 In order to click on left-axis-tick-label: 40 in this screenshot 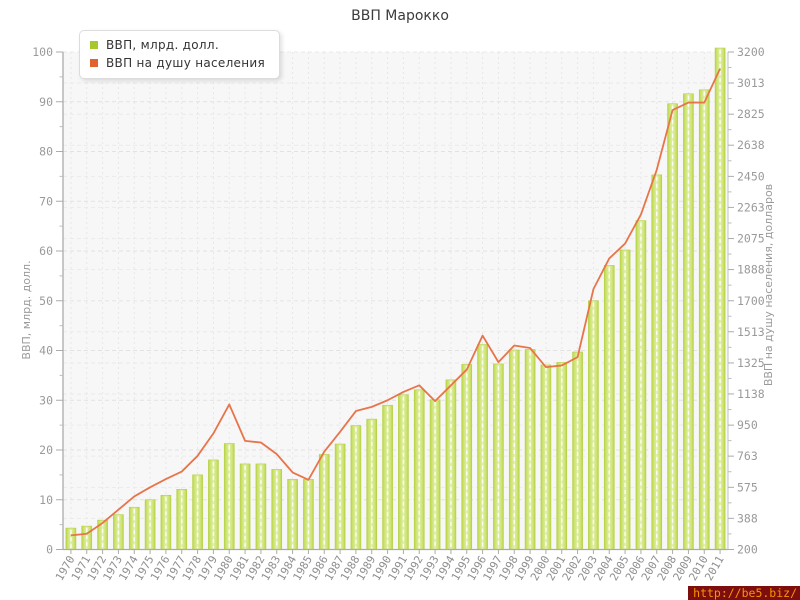, I will do `click(46, 351)`.